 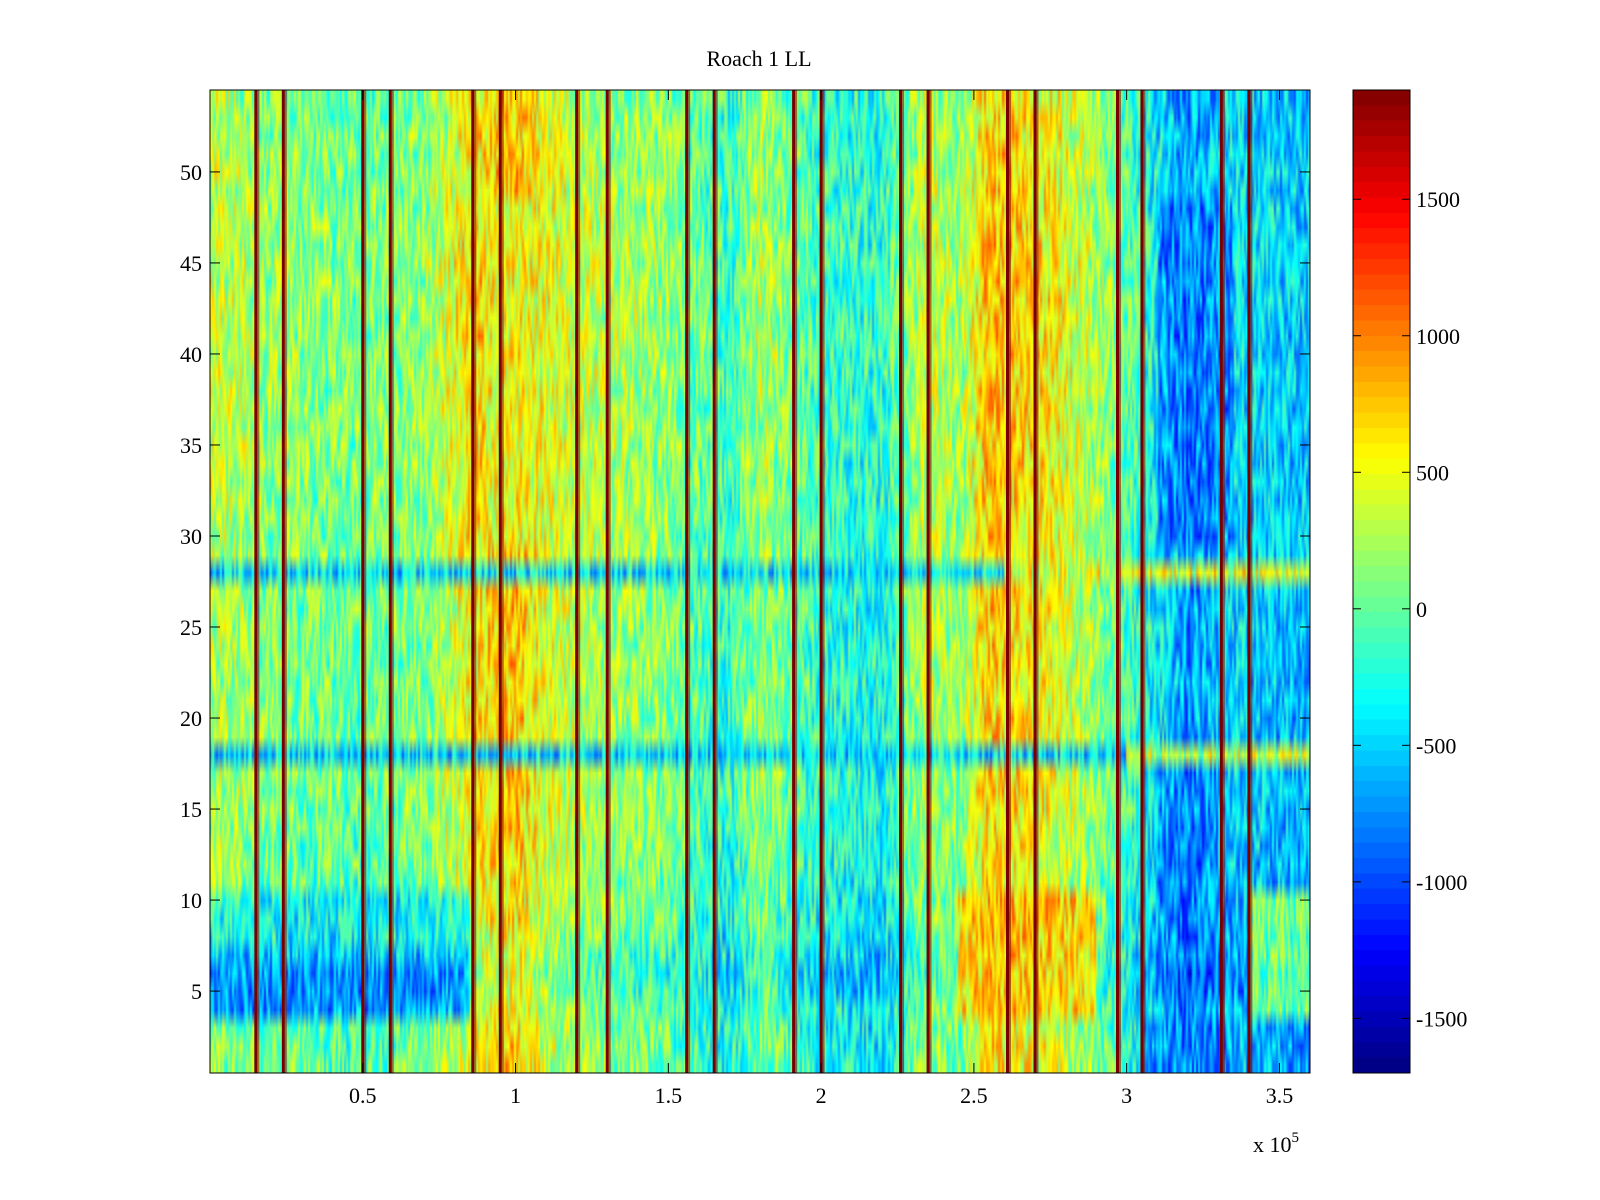 I want to click on y-tick-label-8: 45, so click(x=191, y=263).